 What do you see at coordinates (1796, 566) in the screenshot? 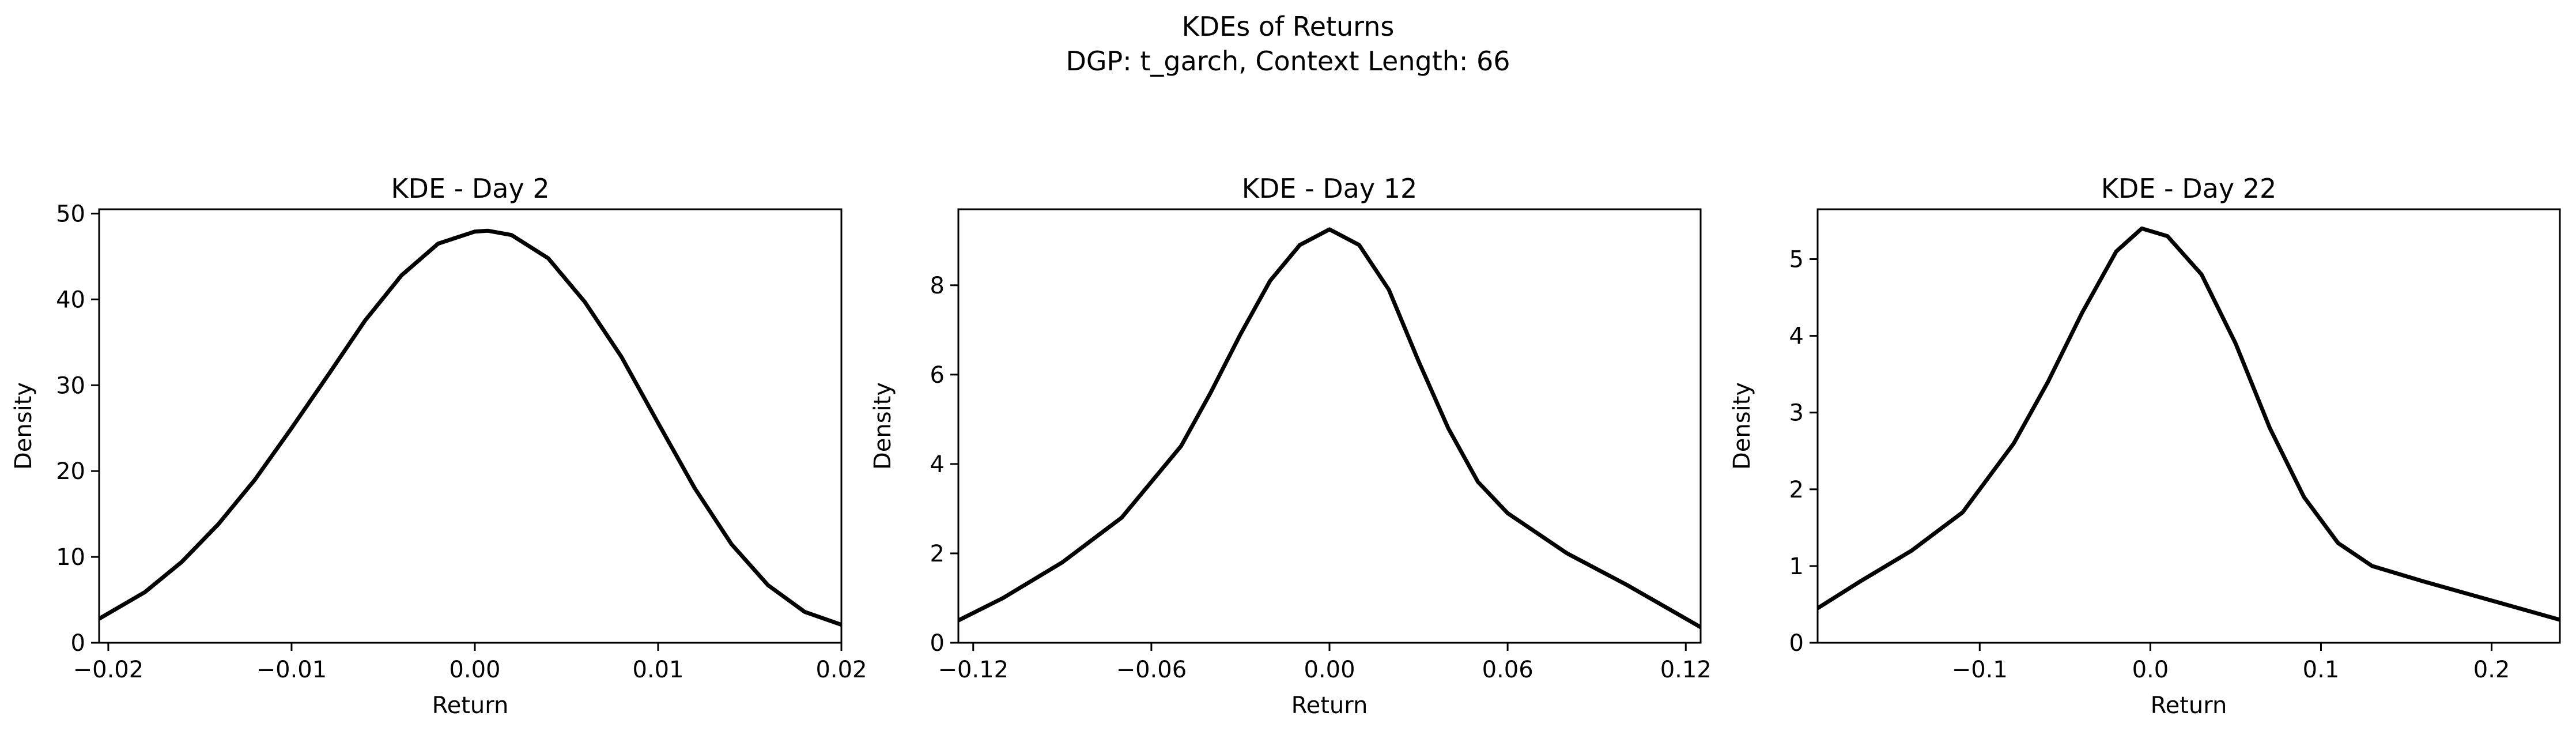
I see `y-tick-label: 1` at bounding box center [1796, 566].